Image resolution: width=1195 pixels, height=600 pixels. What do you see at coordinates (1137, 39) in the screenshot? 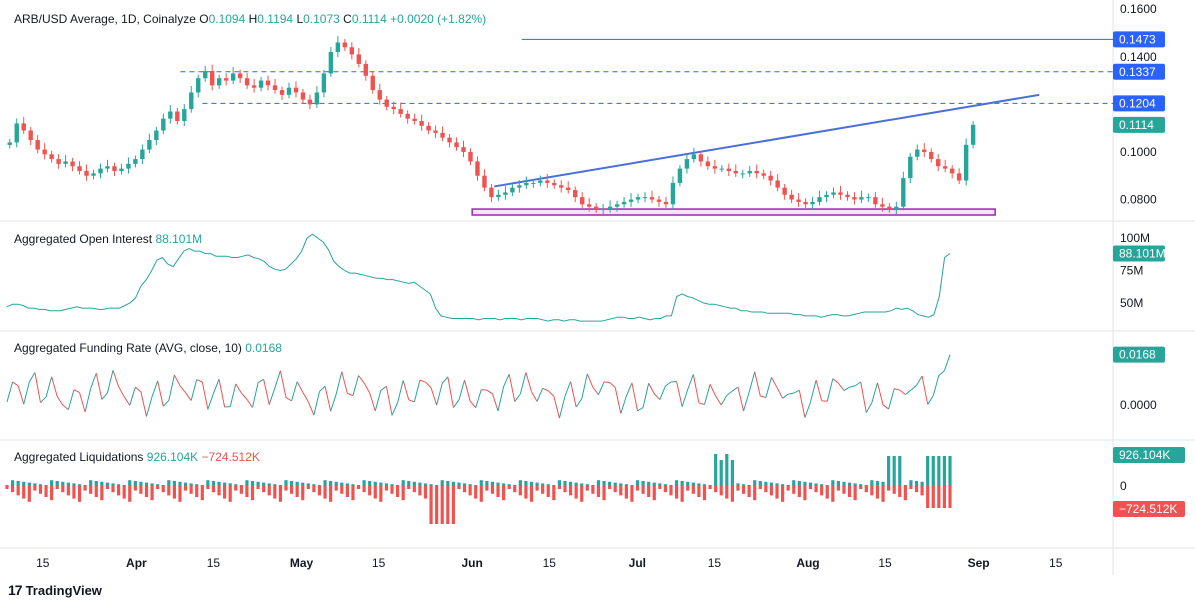
I see `price-label-text: 0.1473` at bounding box center [1137, 39].